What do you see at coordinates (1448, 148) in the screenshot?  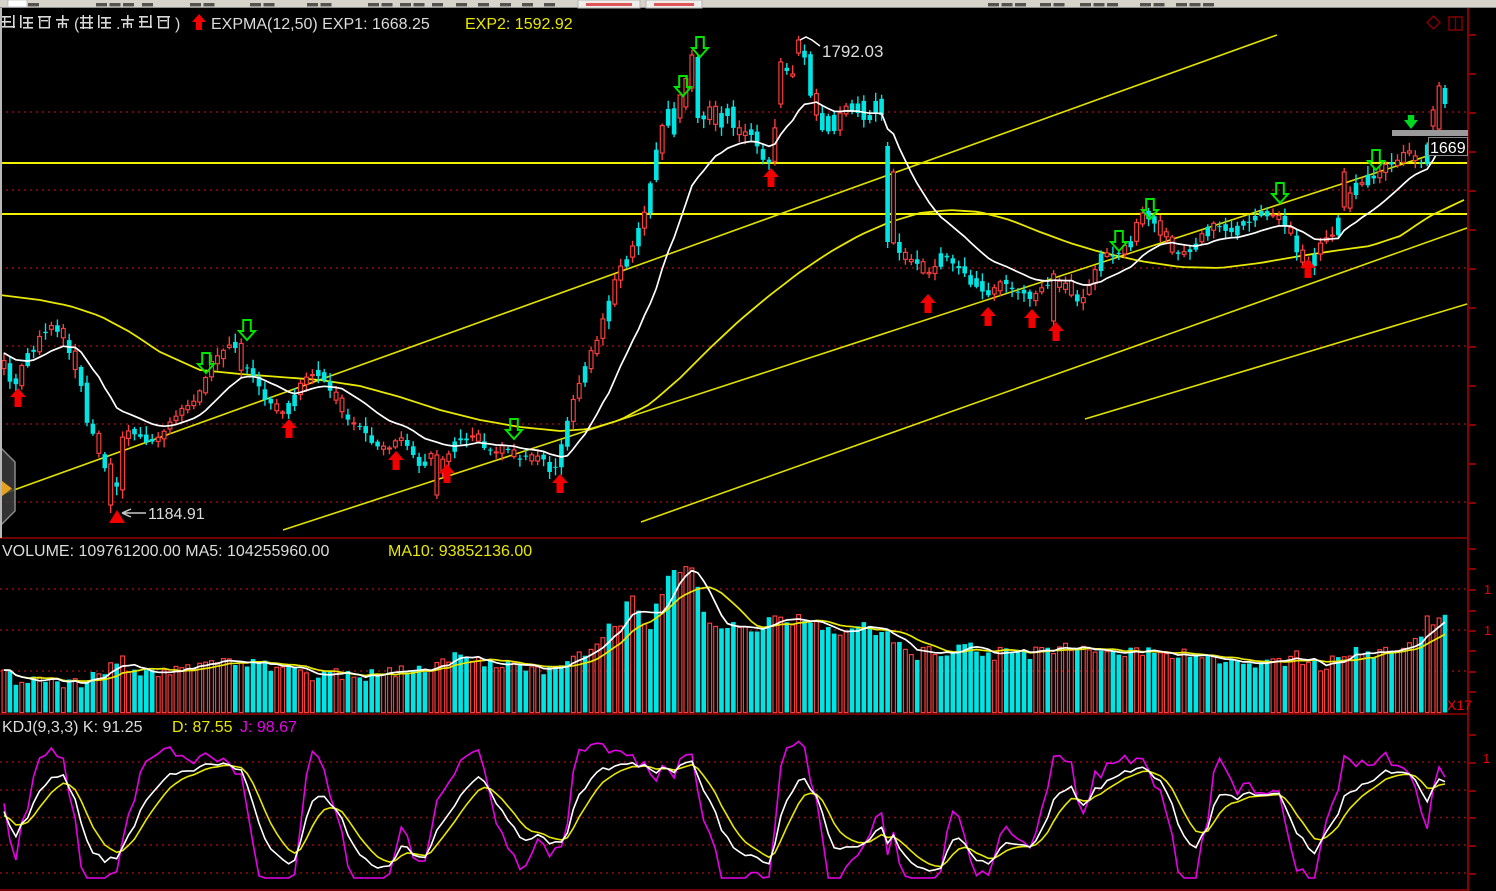 I see `svg-text: 1669` at bounding box center [1448, 148].